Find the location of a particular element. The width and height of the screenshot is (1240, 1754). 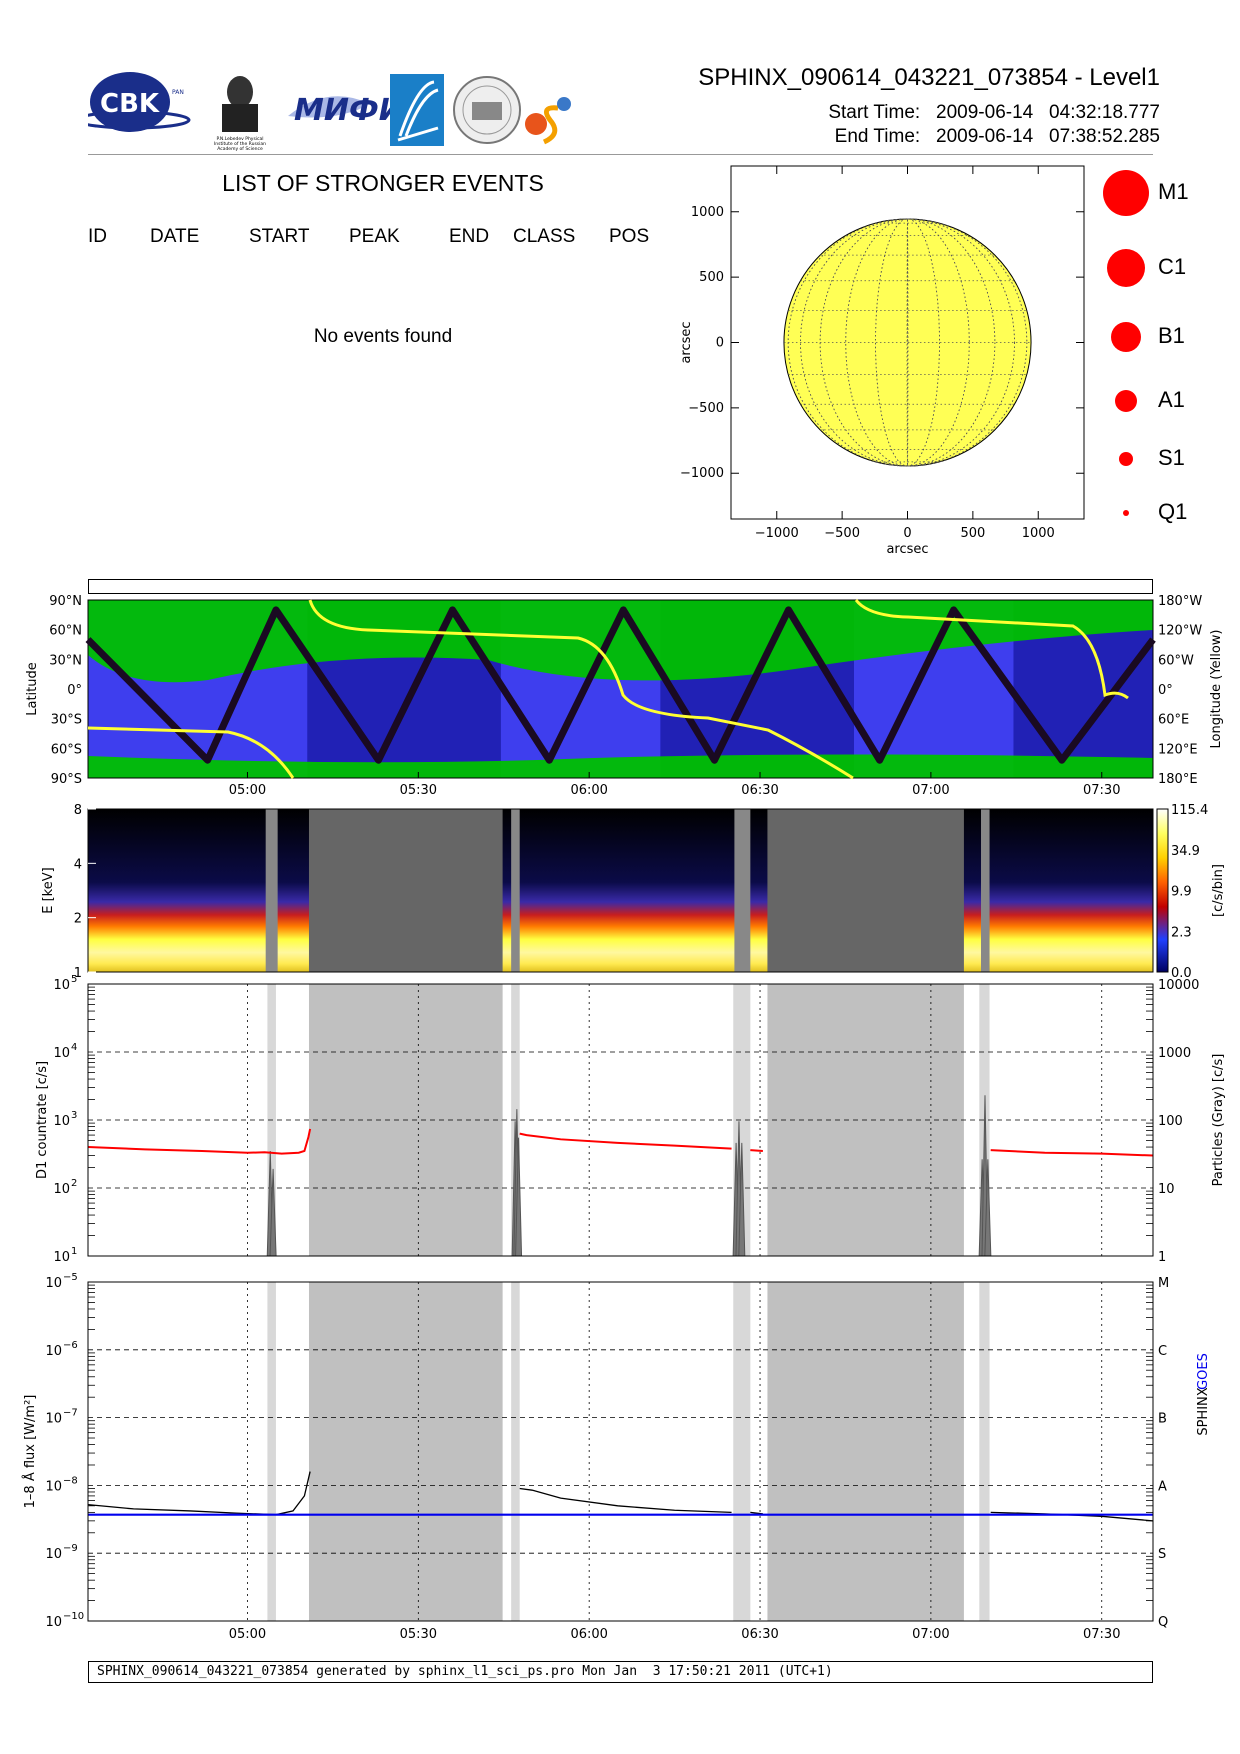

events-col-end: END is located at coordinates (469, 236).